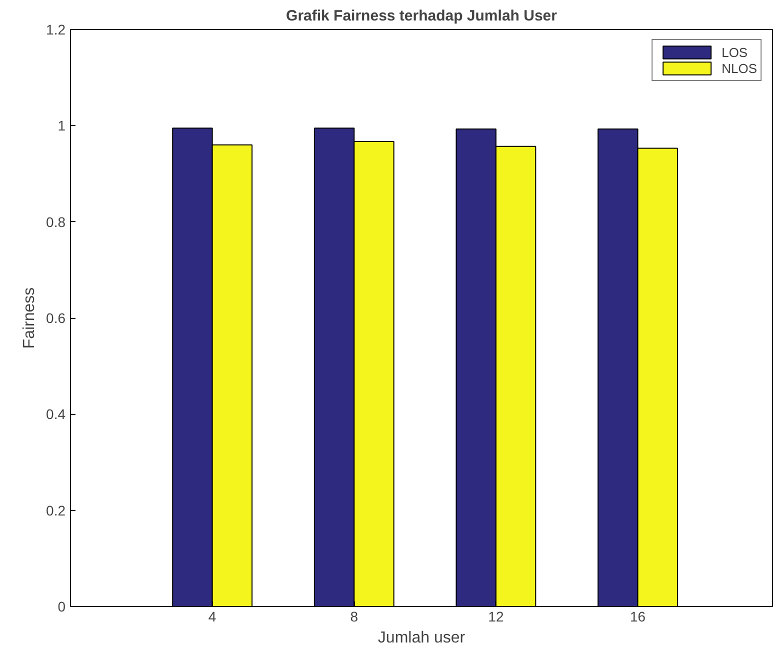 The image size is (777, 666). What do you see at coordinates (638, 616) in the screenshot?
I see `x-tick-label: 16` at bounding box center [638, 616].